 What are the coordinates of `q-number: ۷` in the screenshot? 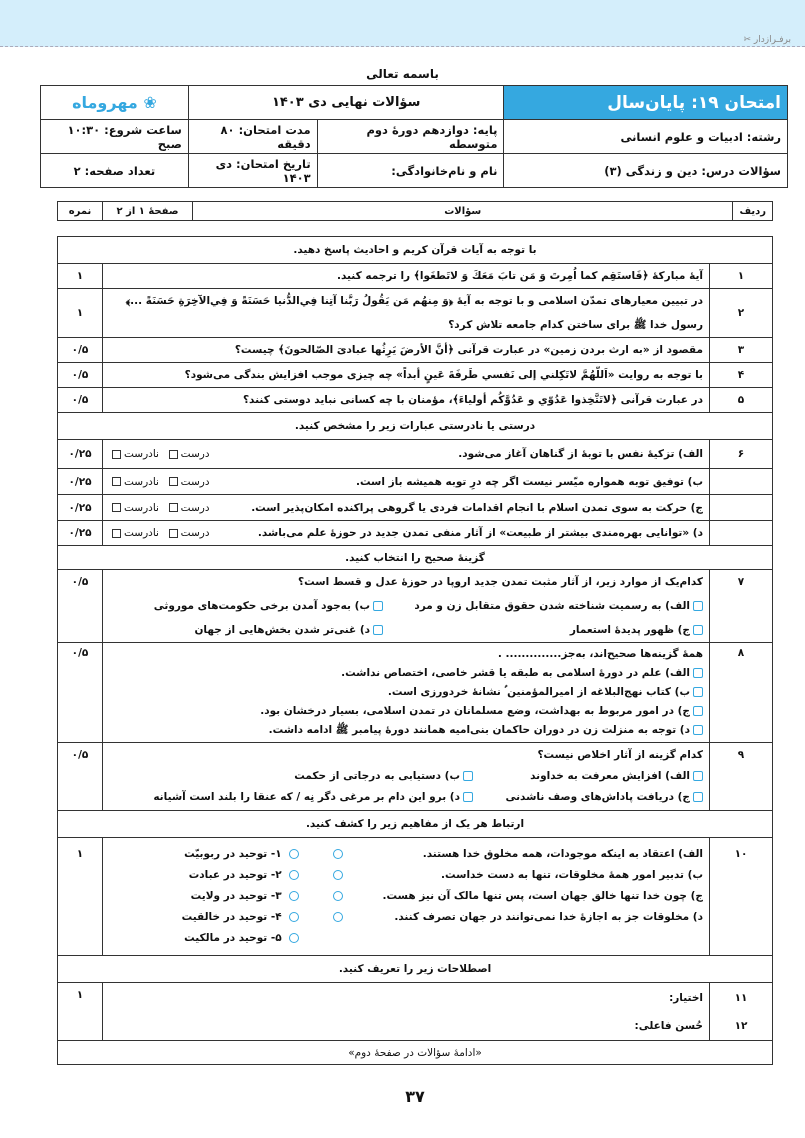 It's located at (741, 606).